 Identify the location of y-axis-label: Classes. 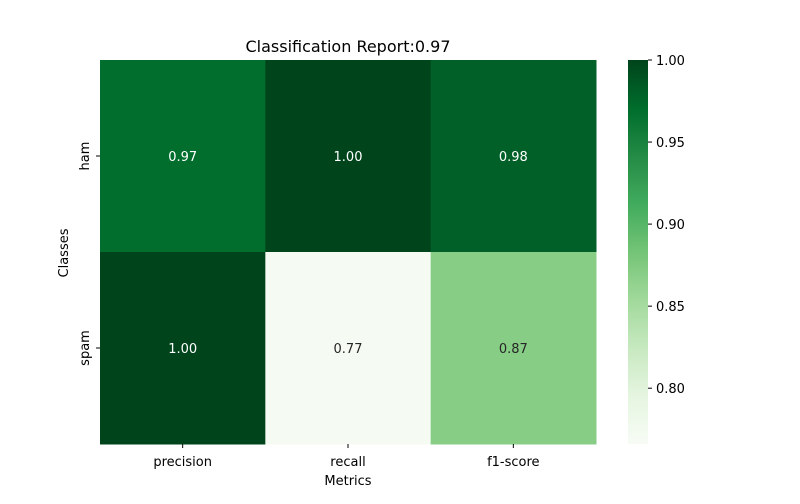
(64, 252).